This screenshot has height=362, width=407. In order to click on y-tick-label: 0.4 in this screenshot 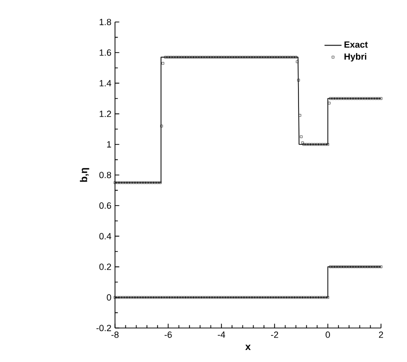, I will do `click(105, 236)`.